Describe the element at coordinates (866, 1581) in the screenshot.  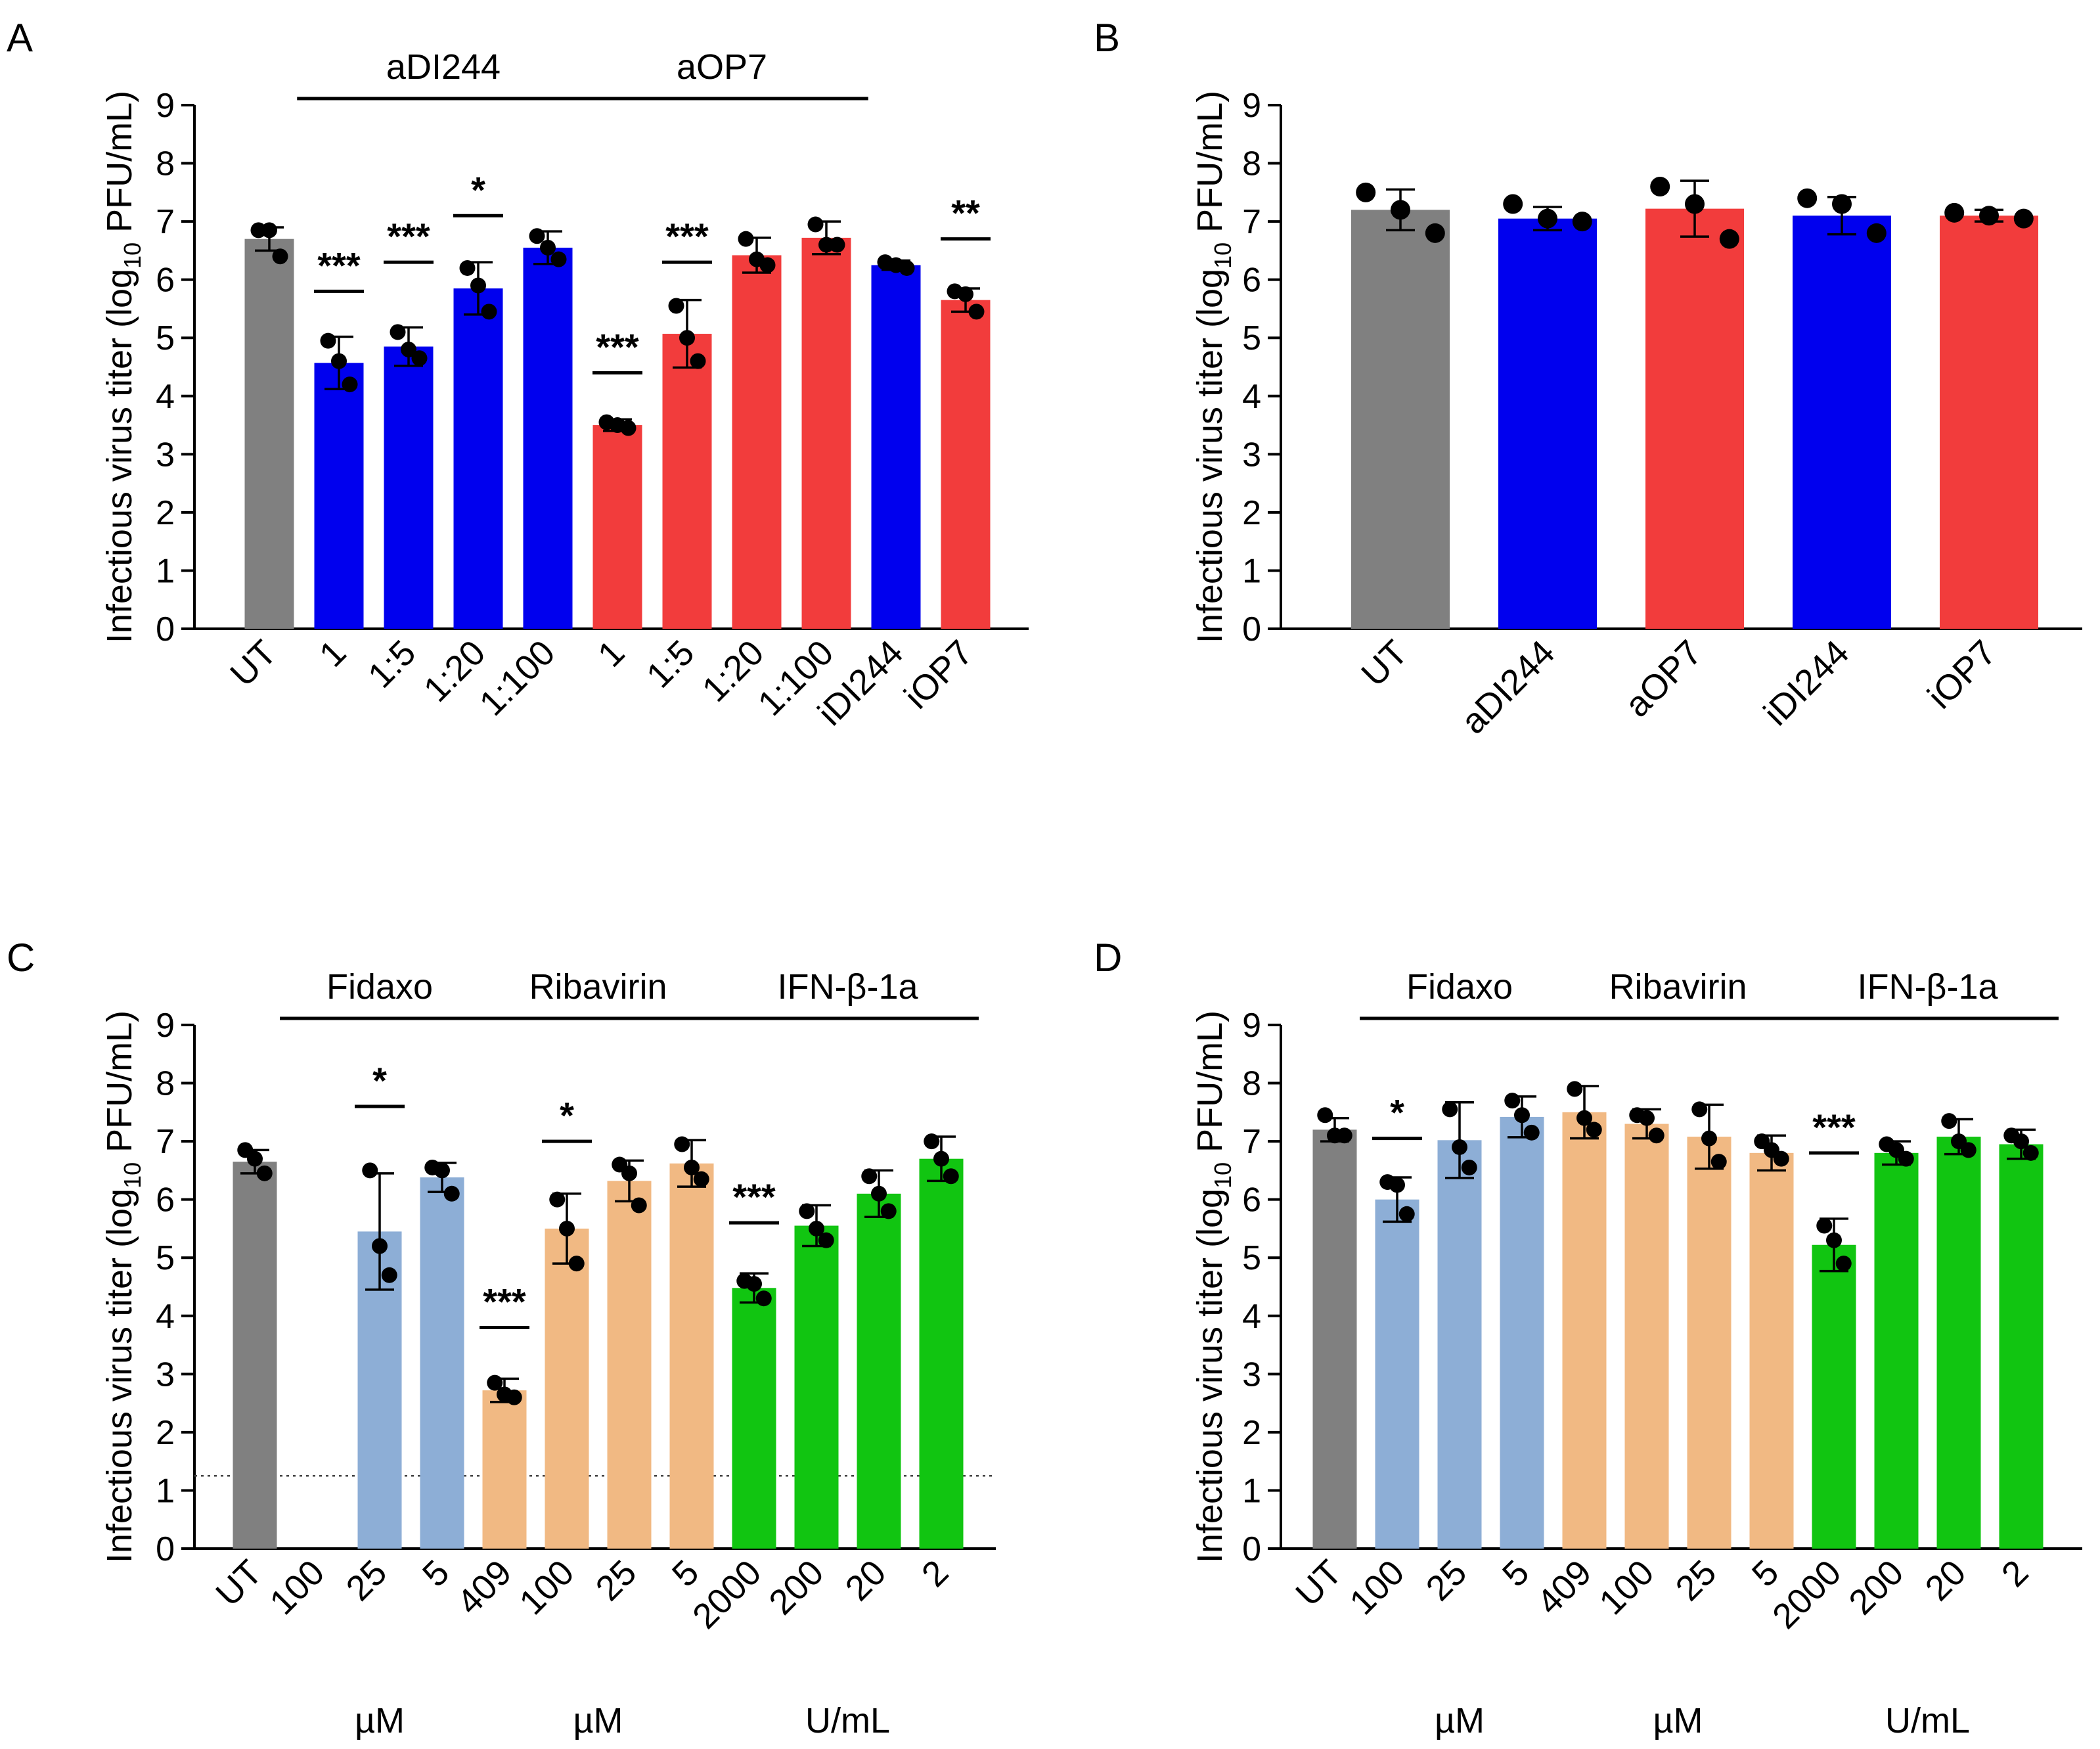
I see `x-tick-label: 20` at that location.